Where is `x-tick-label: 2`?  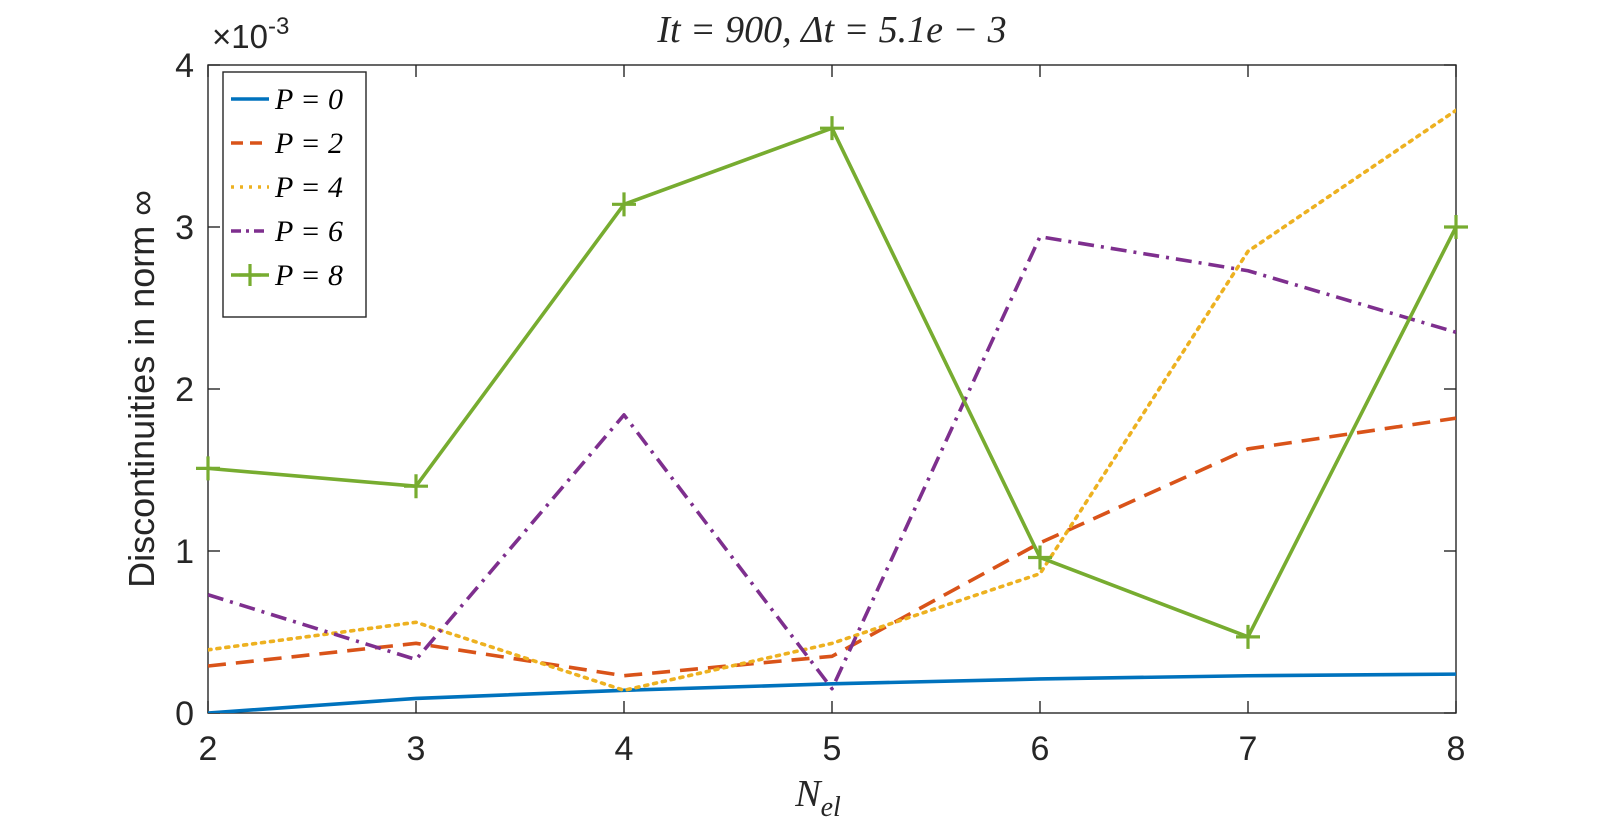
x-tick-label: 2 is located at coordinates (208, 749).